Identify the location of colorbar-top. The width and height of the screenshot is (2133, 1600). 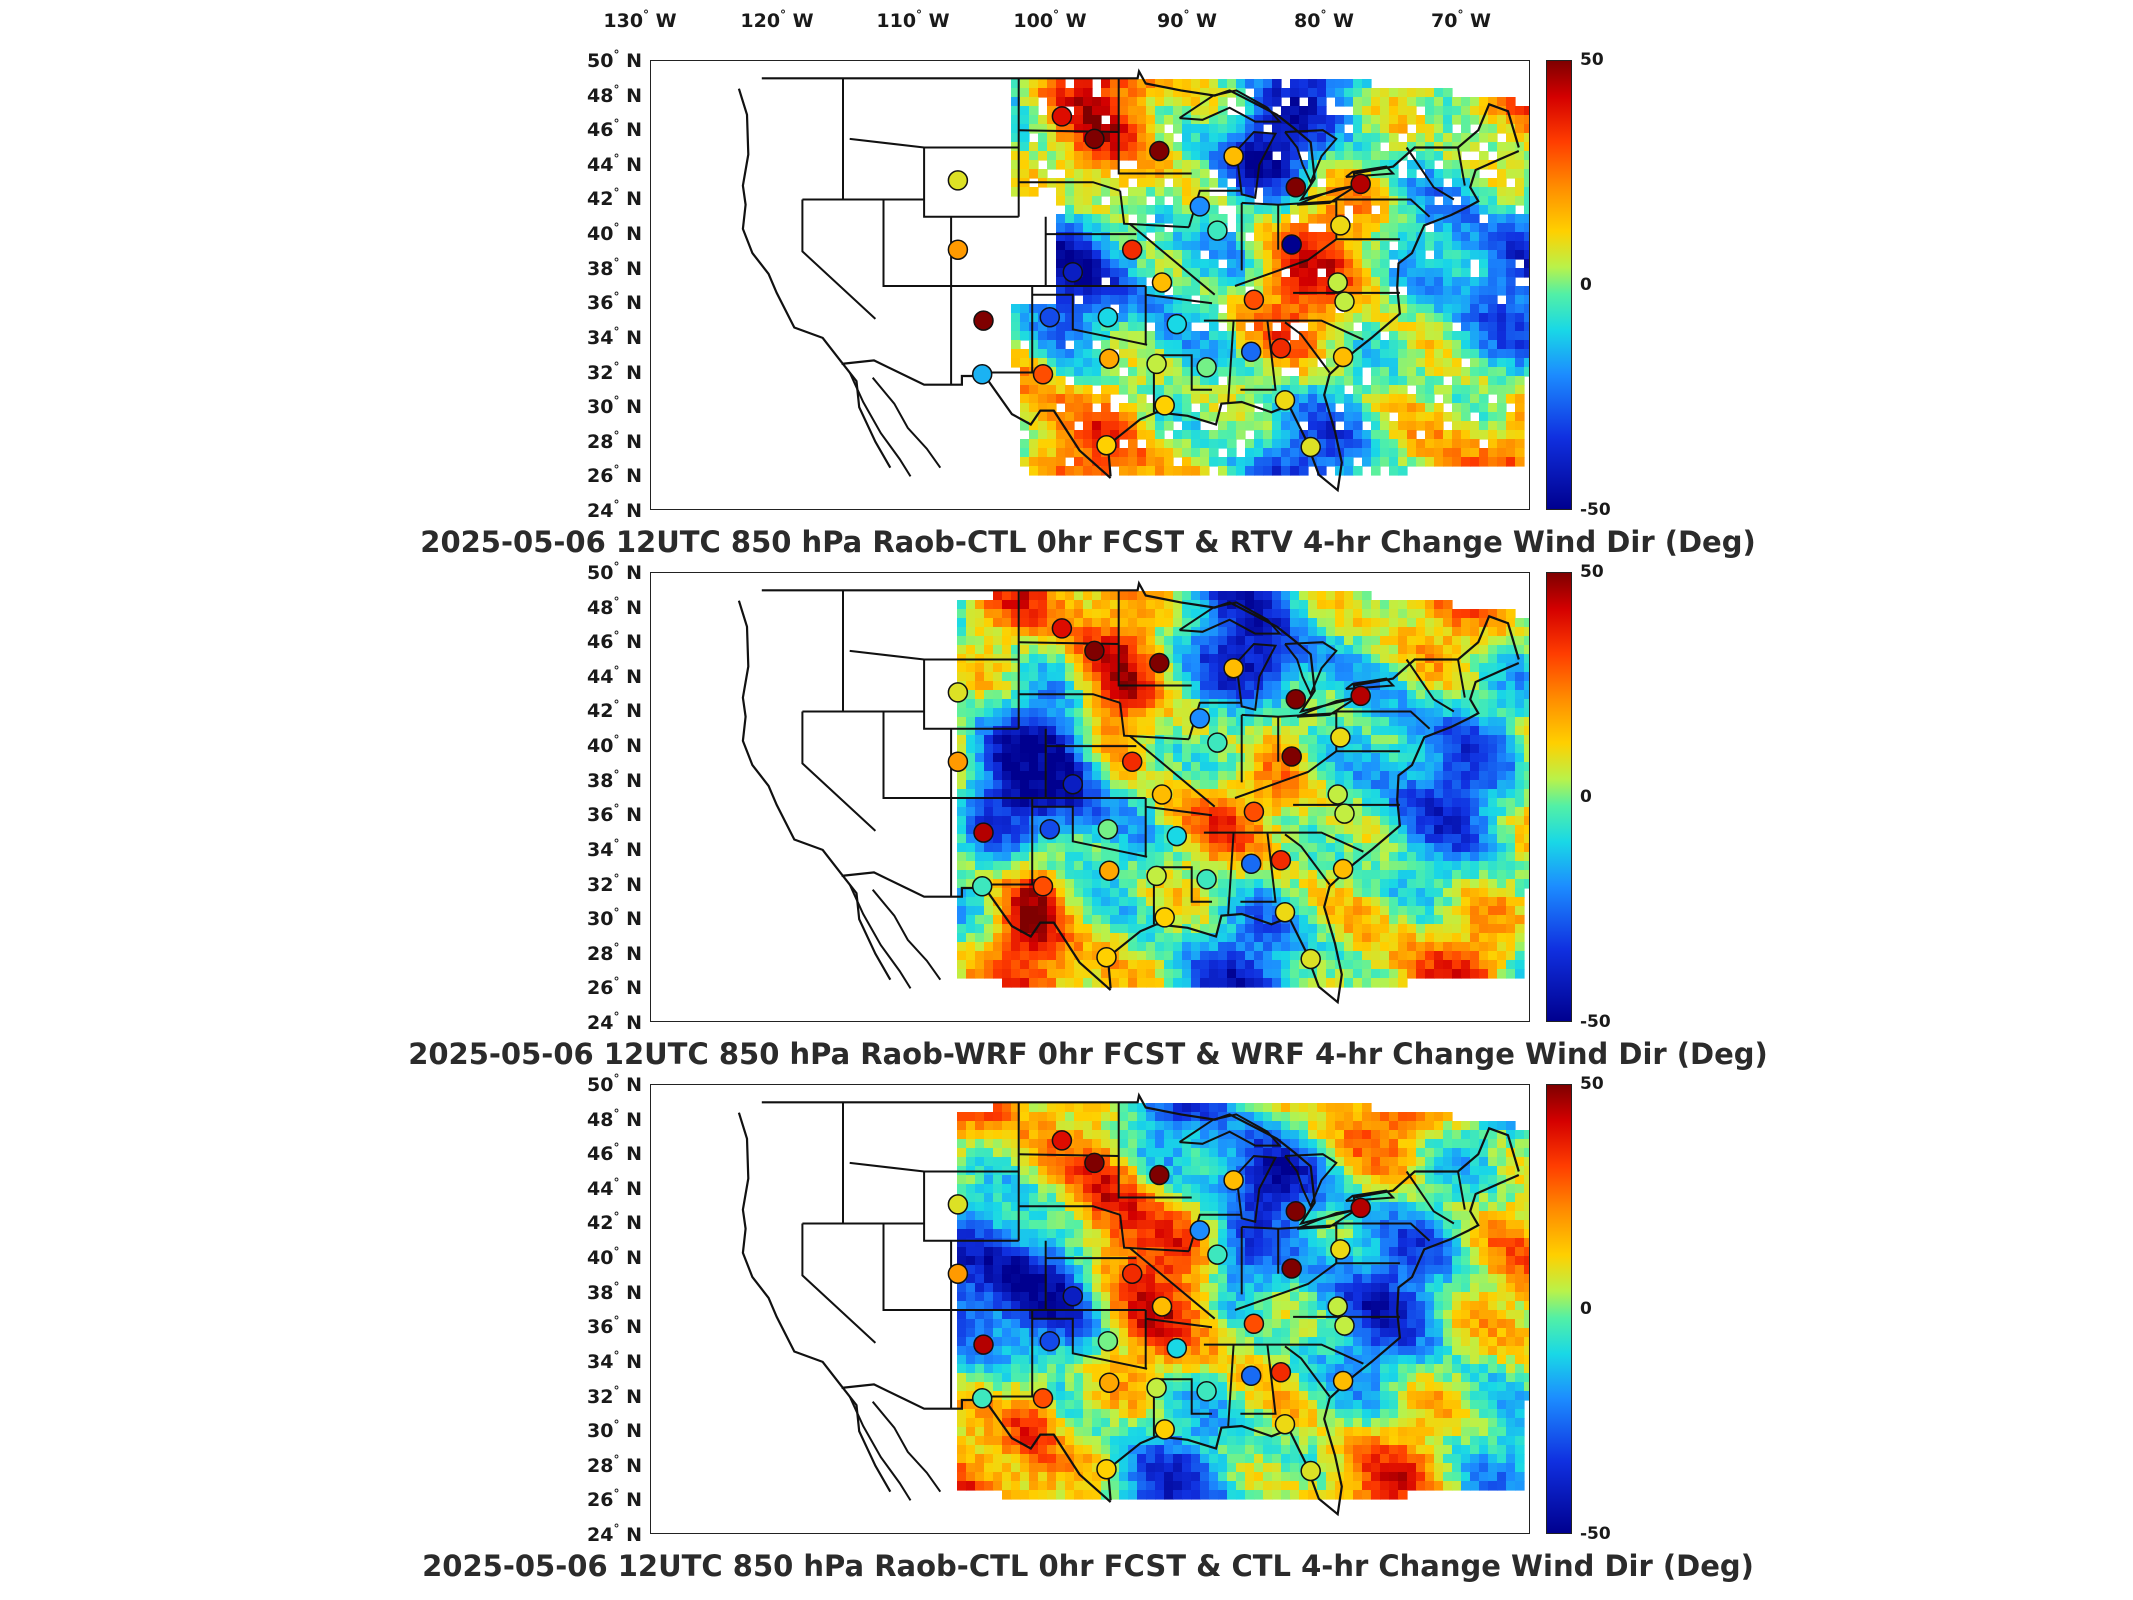
(1559, 285).